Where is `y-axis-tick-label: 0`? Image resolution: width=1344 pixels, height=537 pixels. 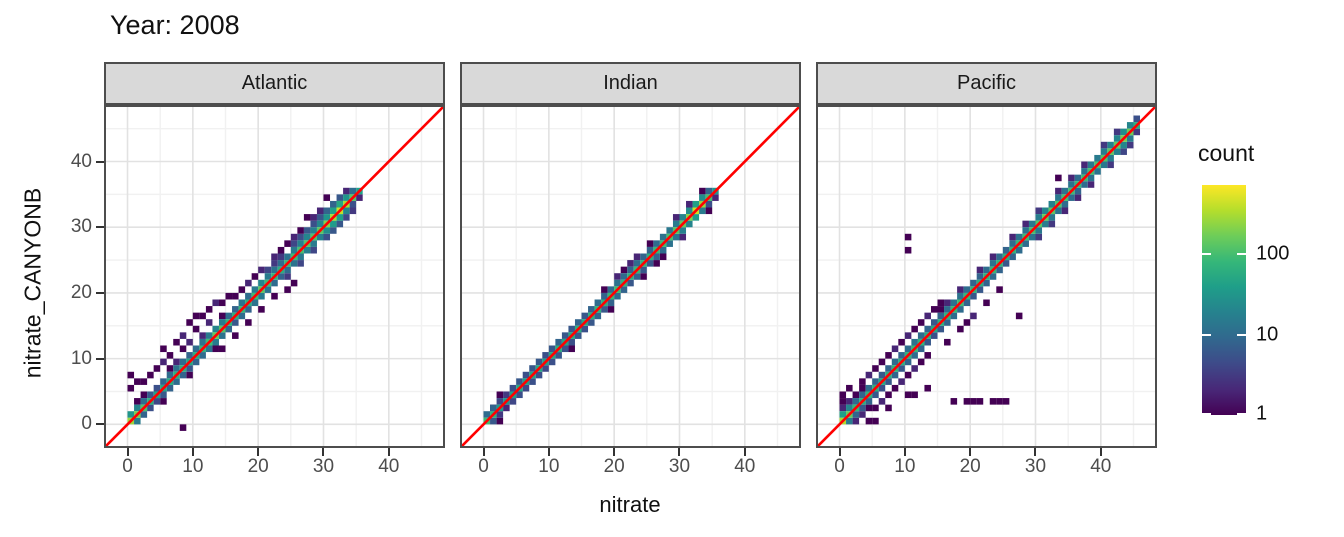
y-axis-tick-label: 0 is located at coordinates (86, 424).